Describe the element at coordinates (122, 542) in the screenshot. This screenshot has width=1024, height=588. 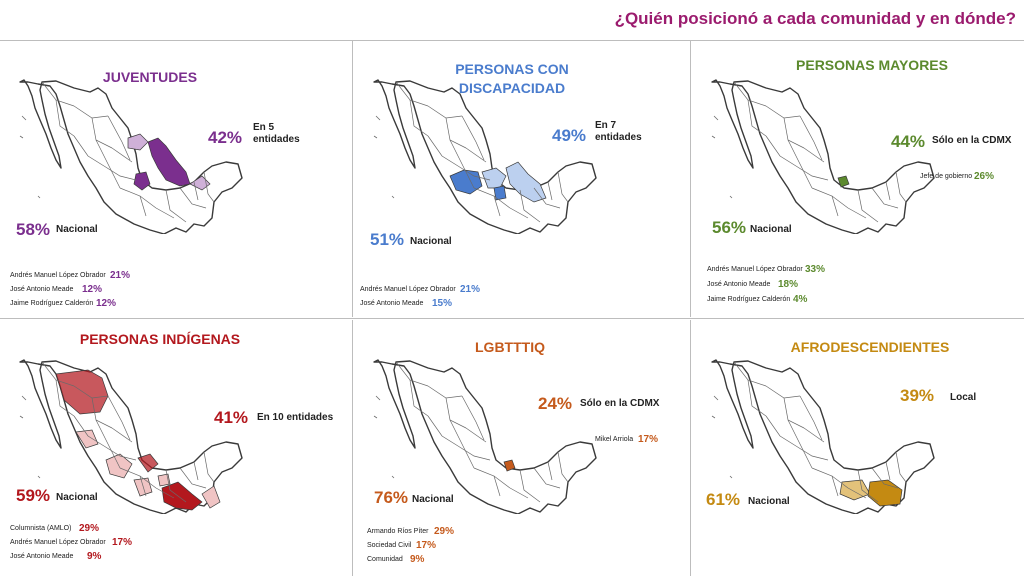
I see `candidate-value: 17%` at that location.